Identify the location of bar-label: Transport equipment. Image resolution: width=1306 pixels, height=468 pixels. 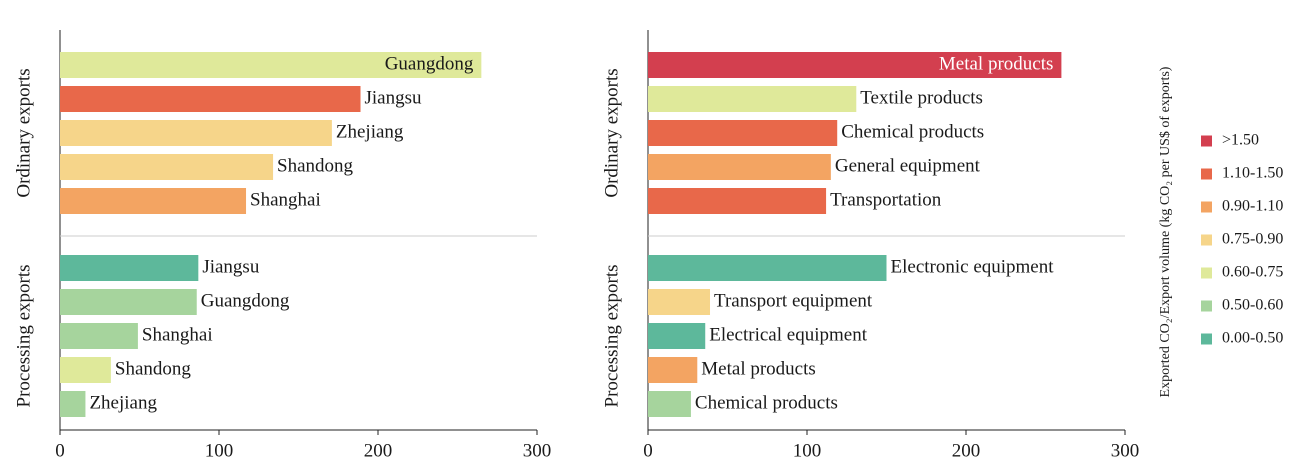
(793, 300).